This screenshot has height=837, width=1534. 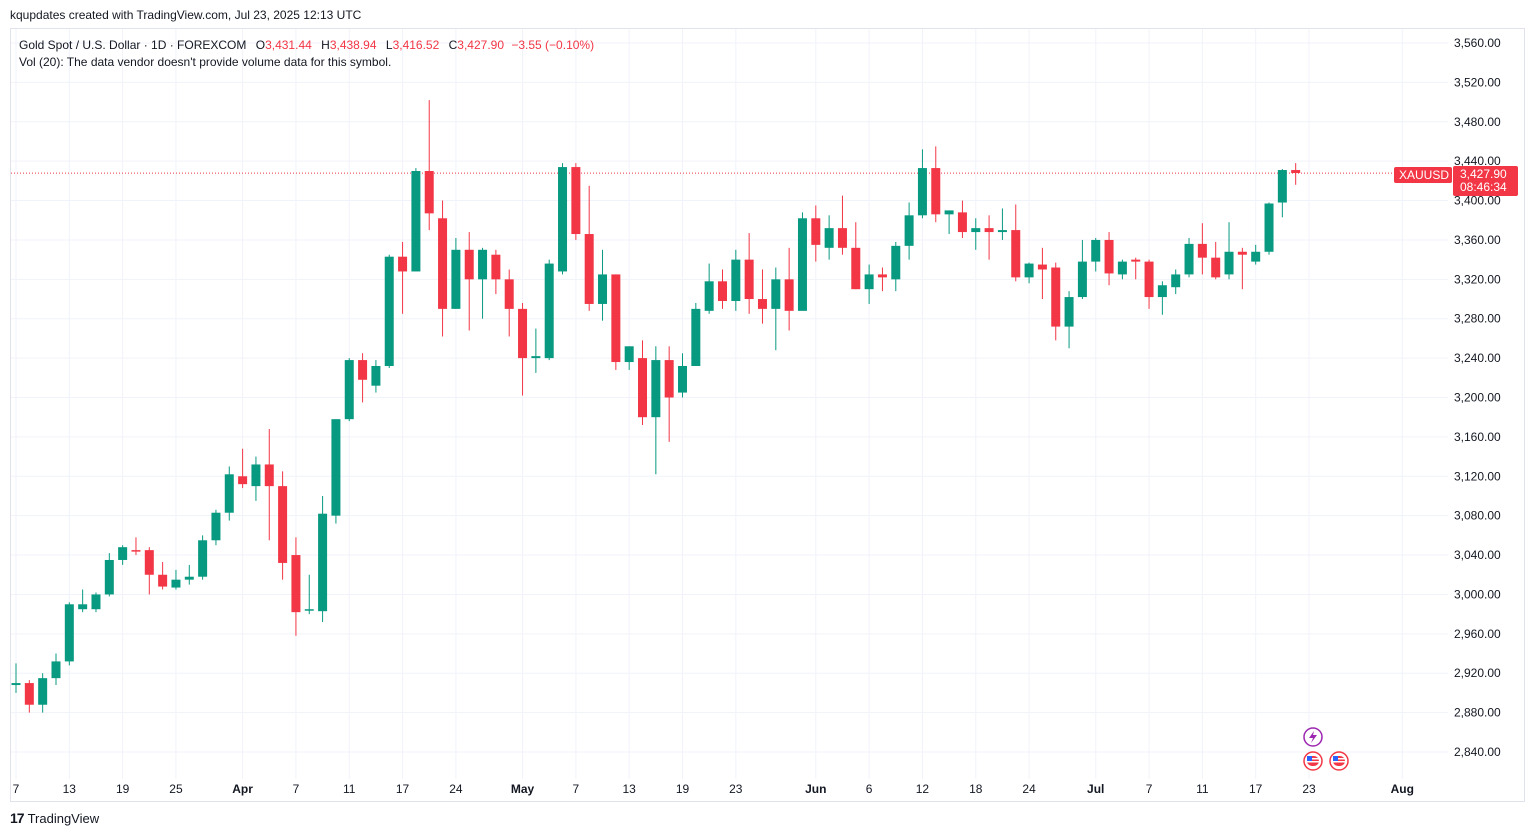 I want to click on x-tick-label: 18, so click(x=976, y=789).